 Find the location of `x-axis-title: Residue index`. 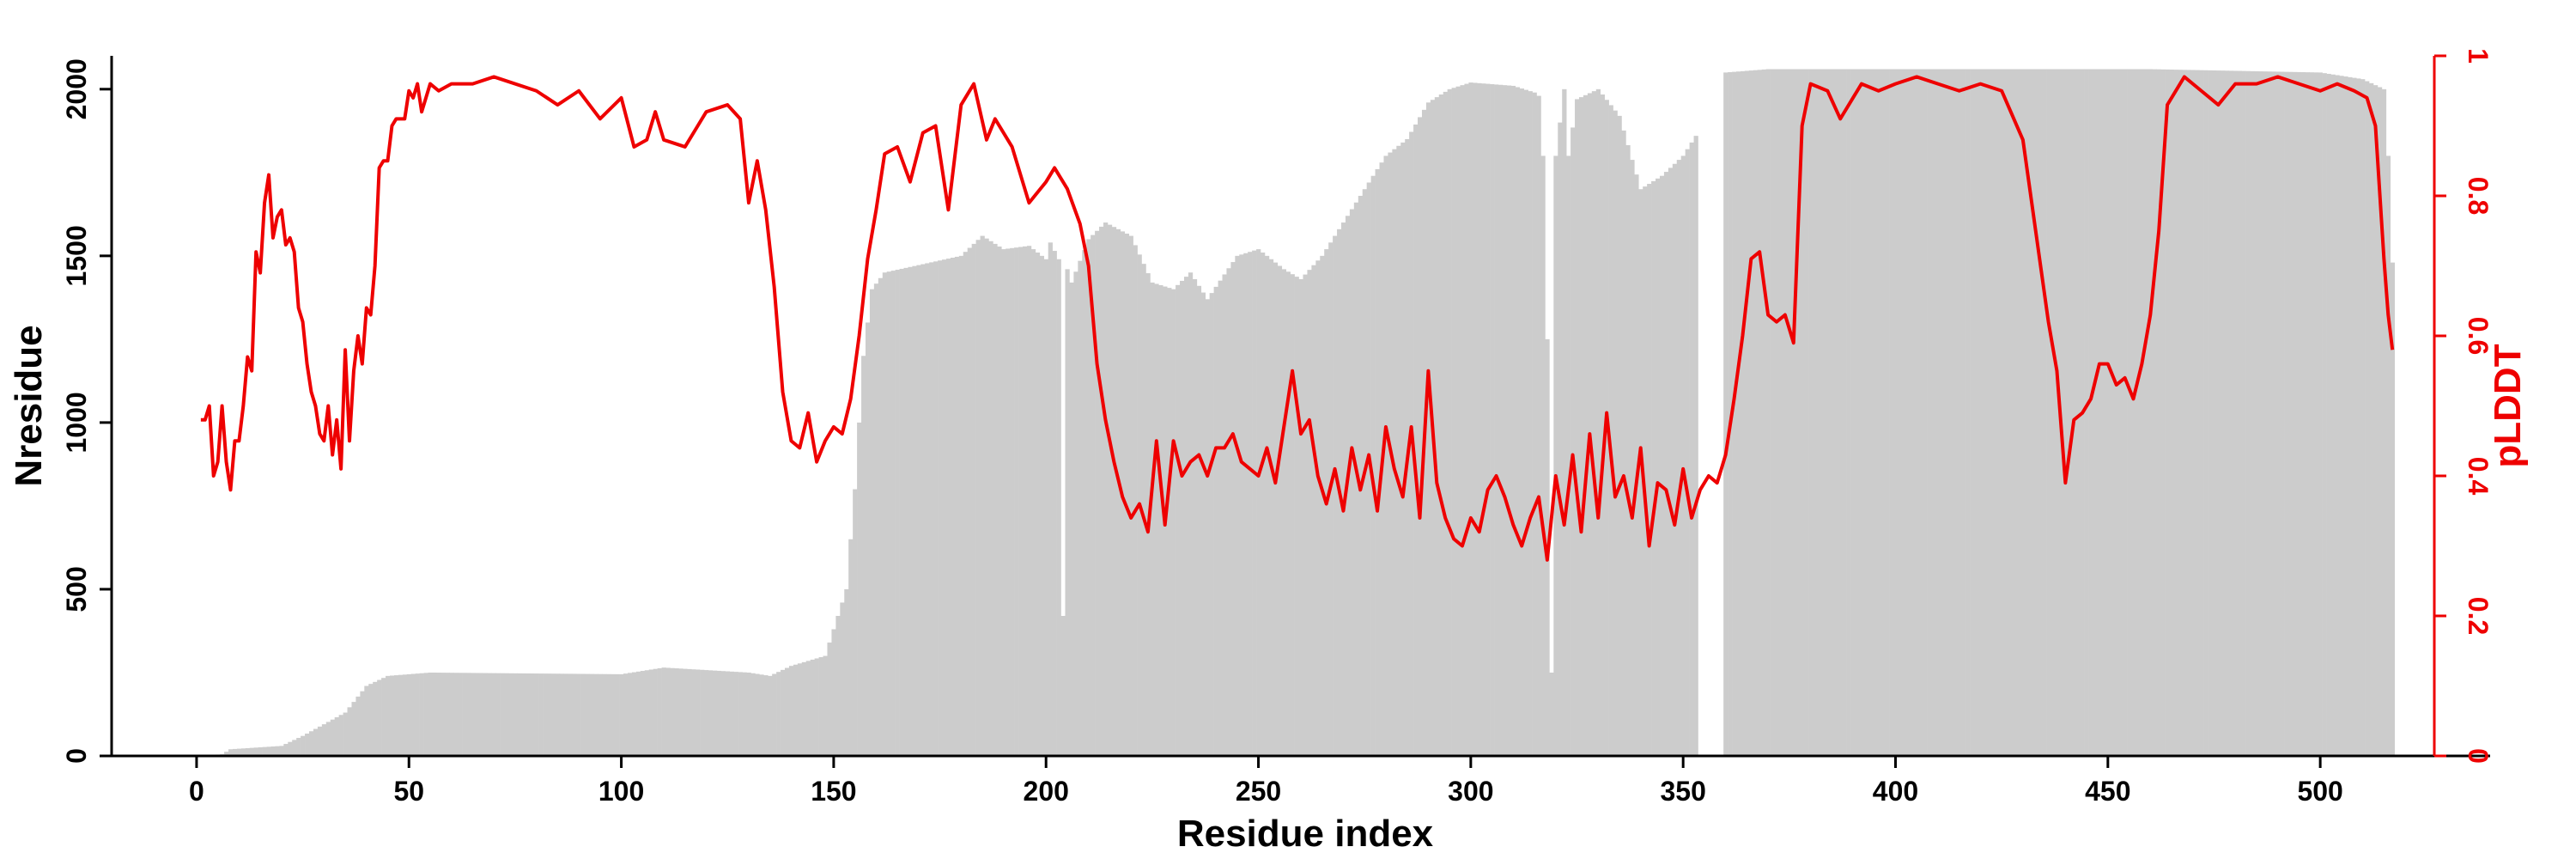

x-axis-title: Residue index is located at coordinates (1305, 834).